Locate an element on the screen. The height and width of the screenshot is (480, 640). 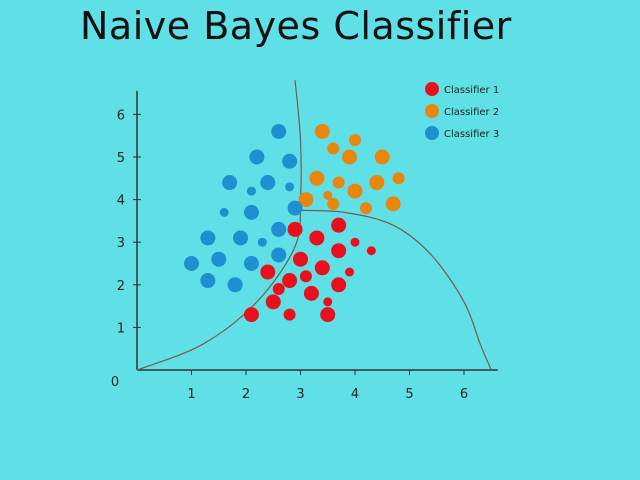
y-tick-label: 2 is located at coordinates (121, 286).